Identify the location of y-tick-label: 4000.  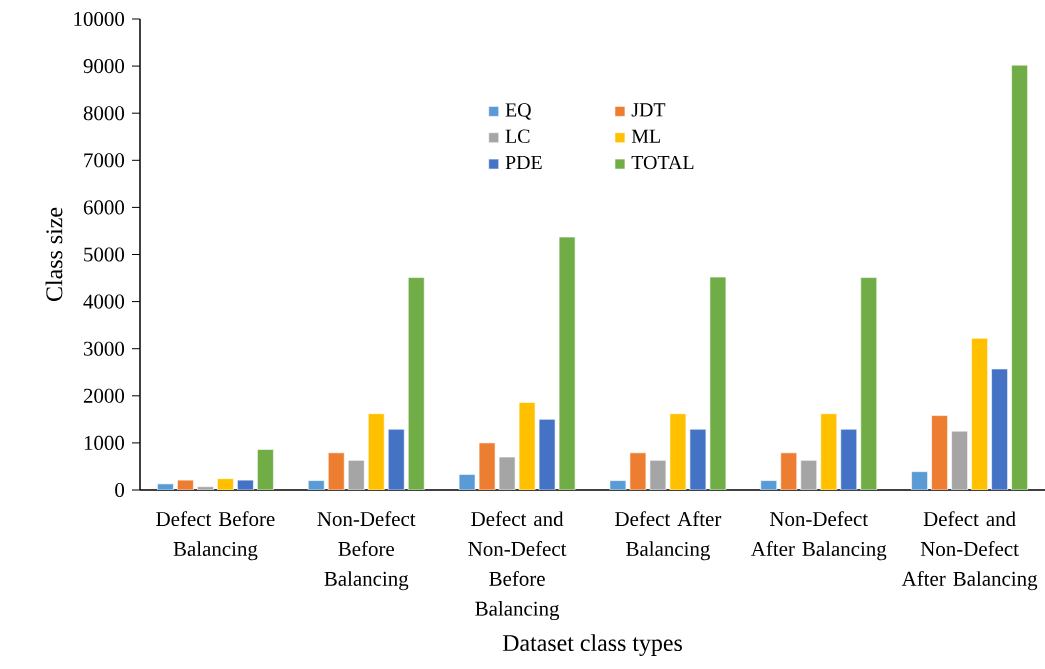
(104, 301).